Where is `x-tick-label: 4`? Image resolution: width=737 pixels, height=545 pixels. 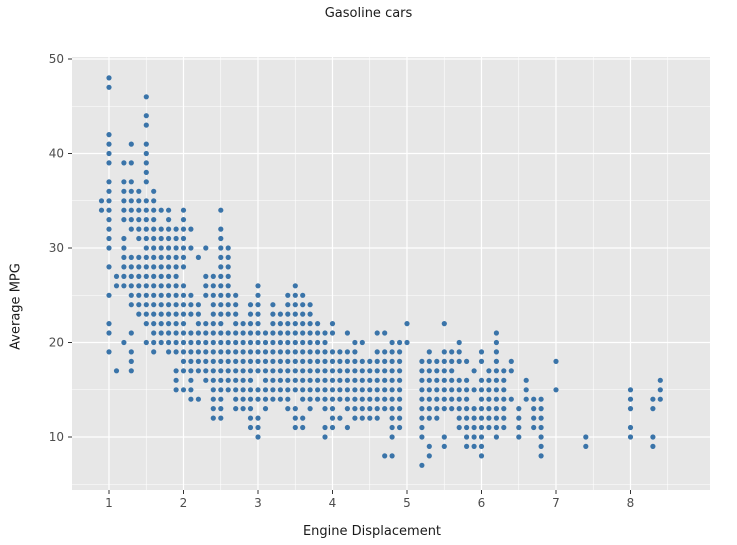
x-tick-label: 4 is located at coordinates (333, 503).